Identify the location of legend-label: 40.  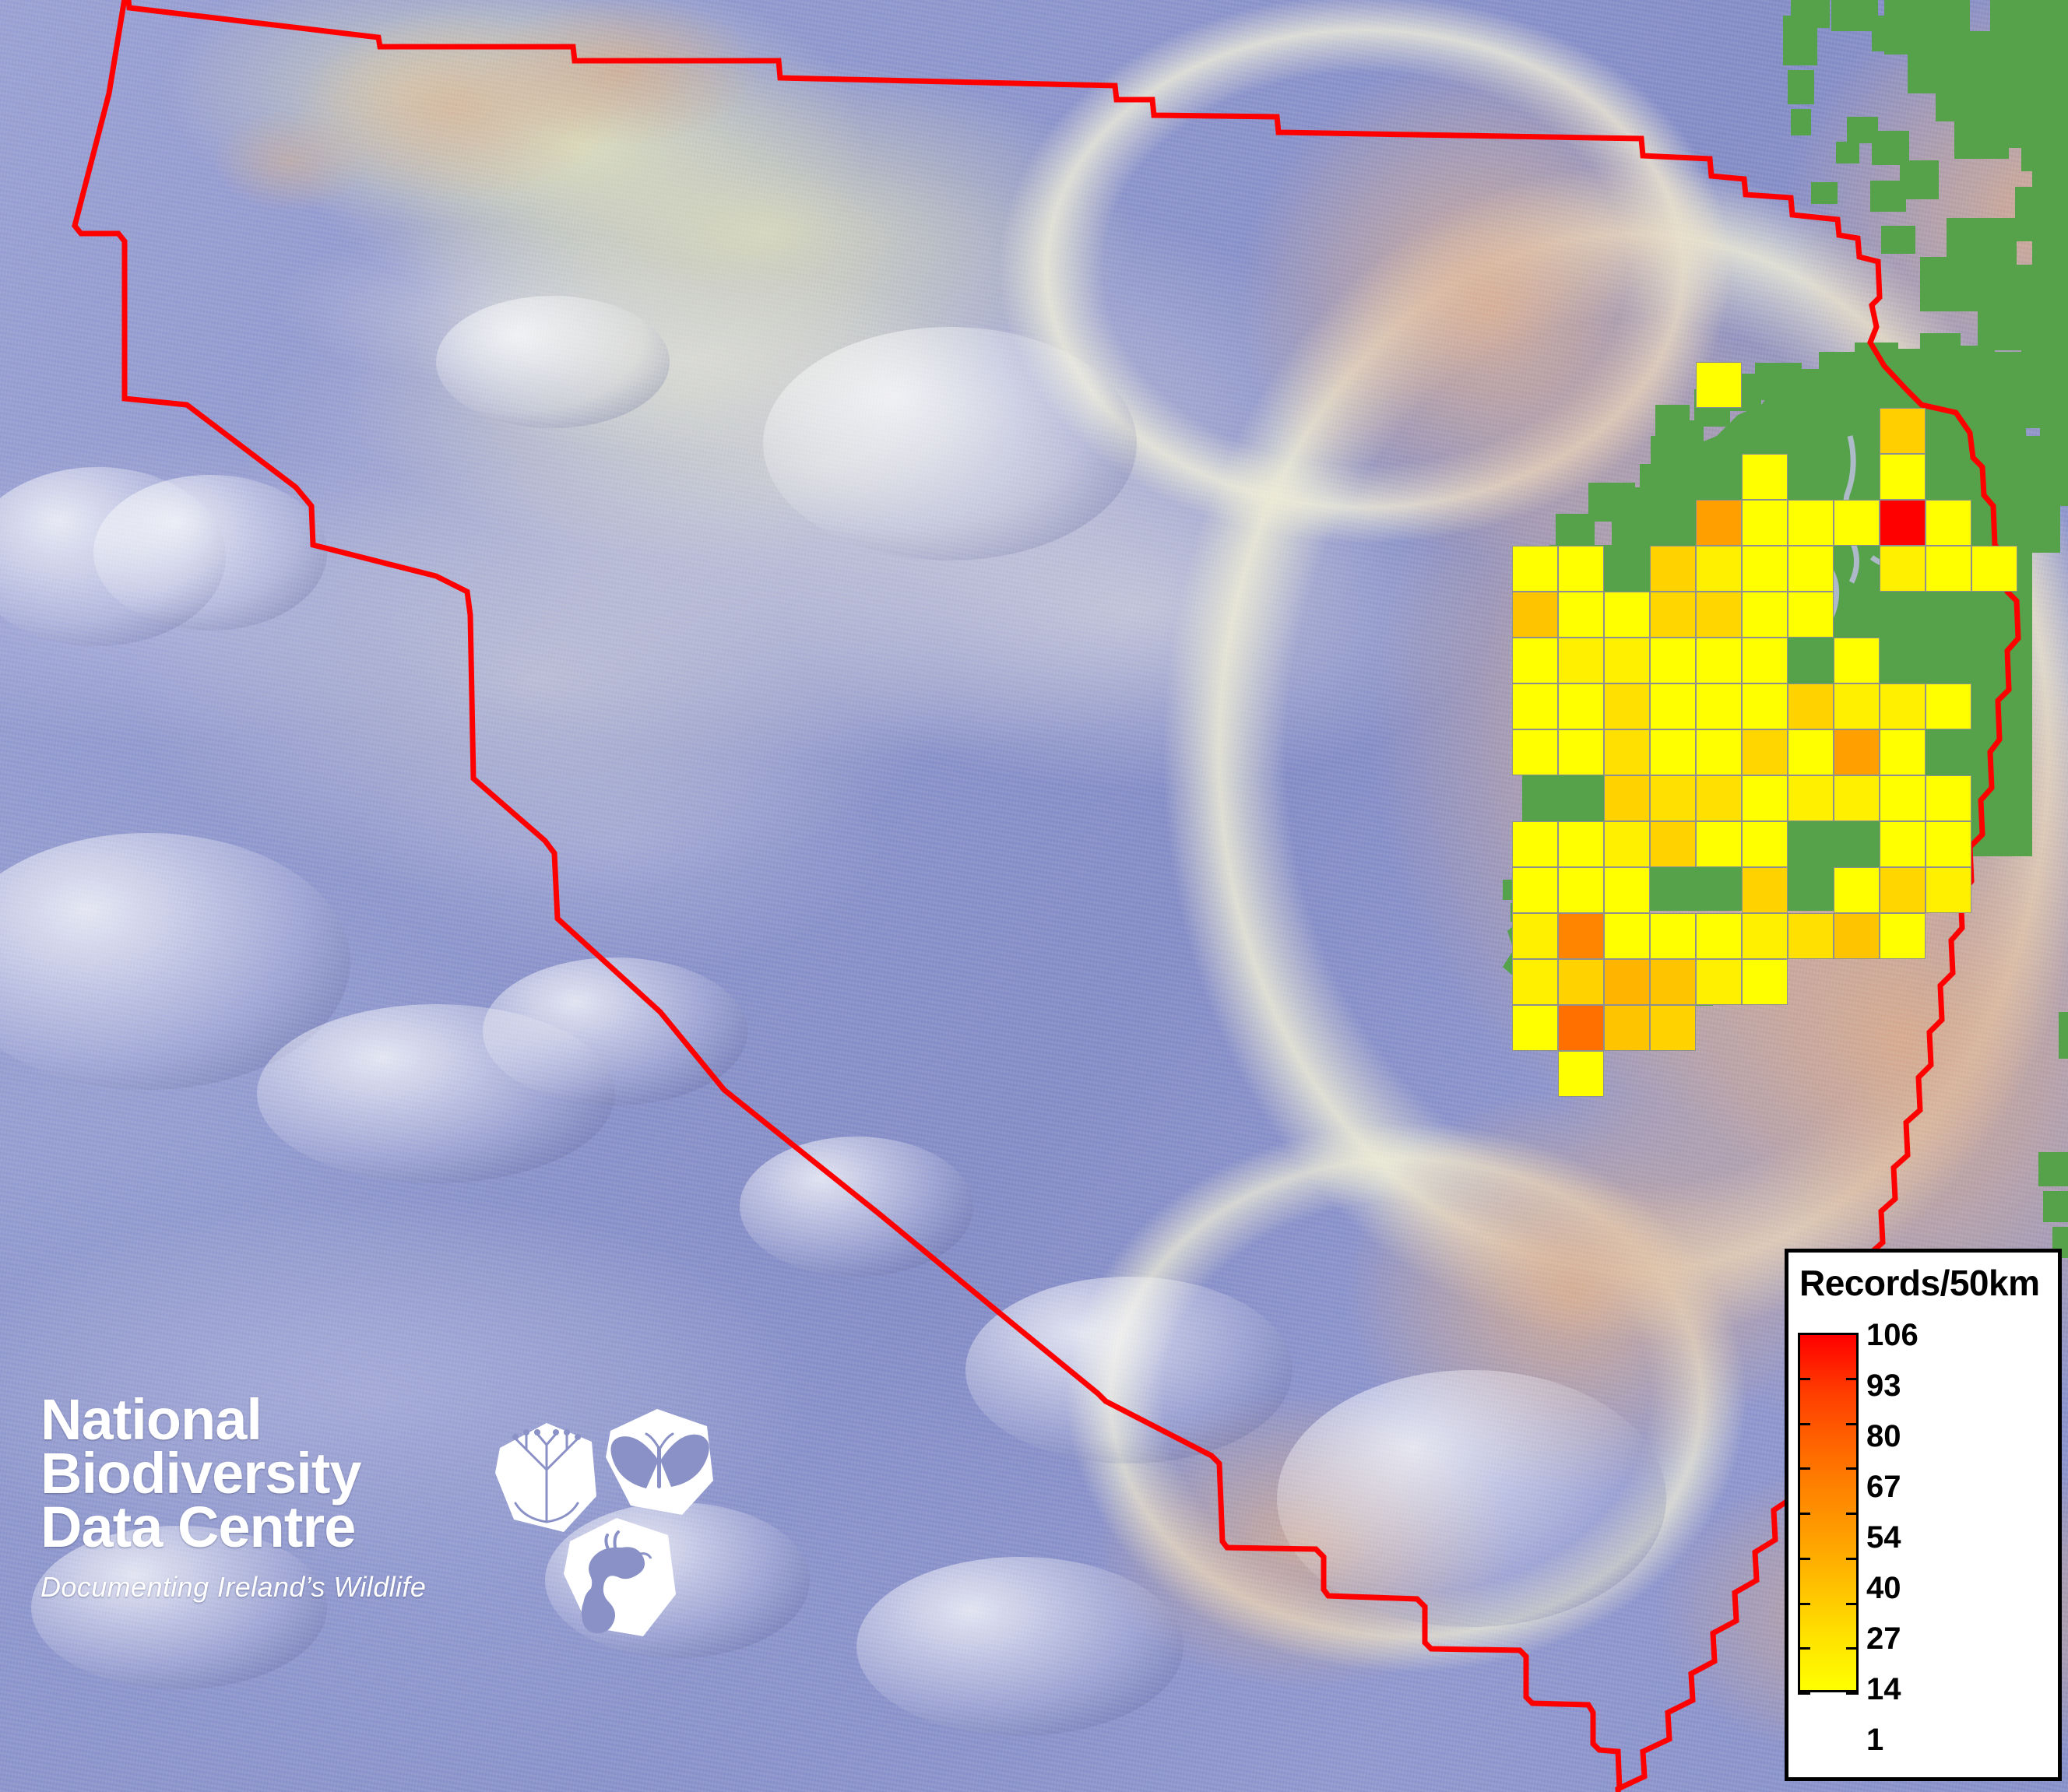
(1883, 1588).